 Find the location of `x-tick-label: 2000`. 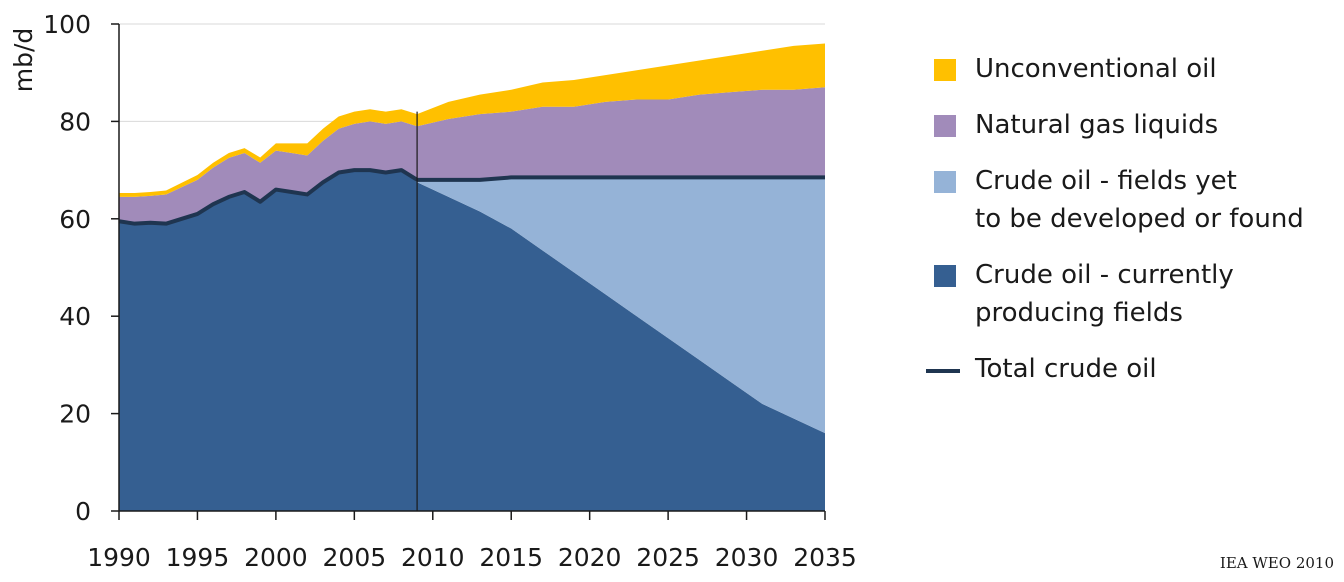

x-tick-label: 2000 is located at coordinates (276, 557).